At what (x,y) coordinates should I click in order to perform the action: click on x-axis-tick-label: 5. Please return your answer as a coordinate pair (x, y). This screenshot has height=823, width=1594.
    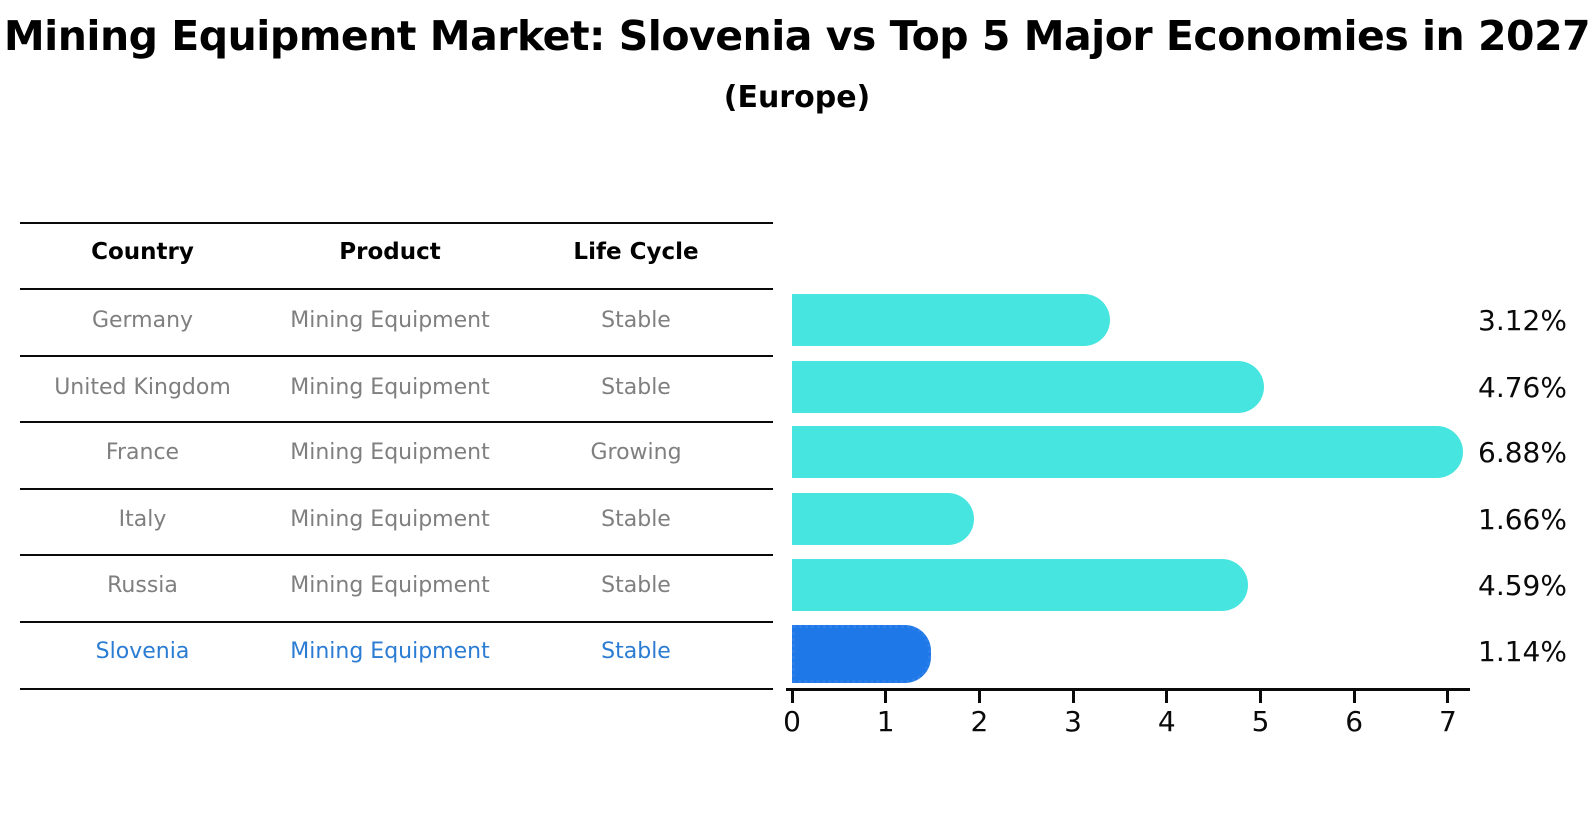
    Looking at the image, I should click on (1260, 721).